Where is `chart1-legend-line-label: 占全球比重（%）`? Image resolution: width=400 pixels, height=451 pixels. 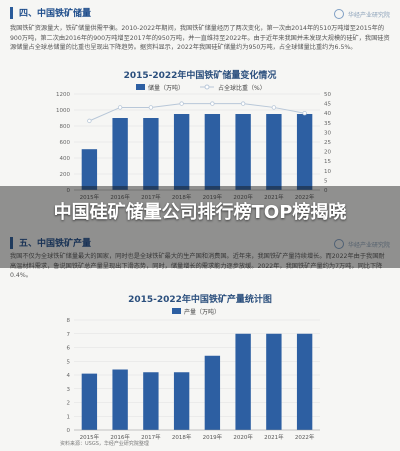 chart1-legend-line-label: 占全球比重（%） is located at coordinates (242, 88).